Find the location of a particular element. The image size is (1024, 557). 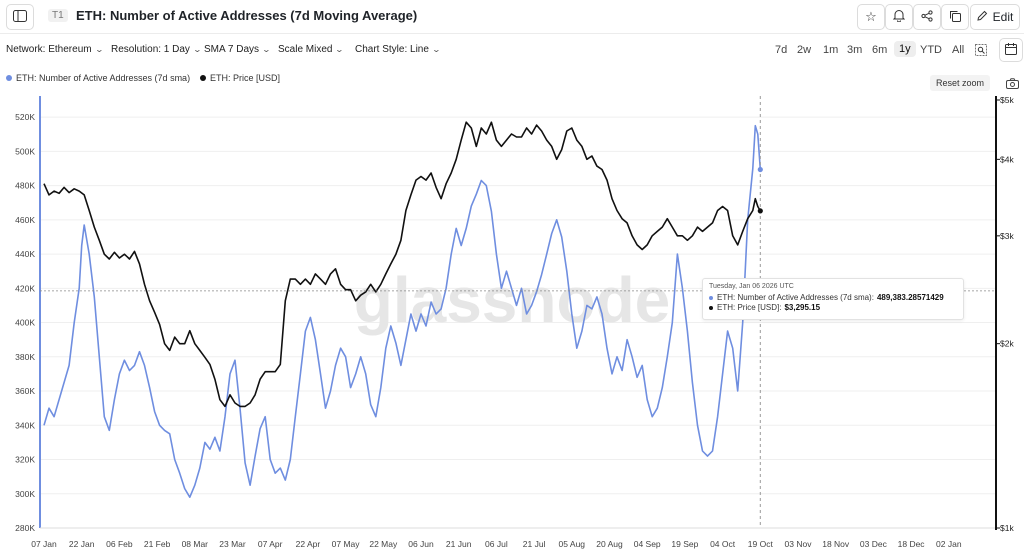

x-tick-label: 04 Sep is located at coordinates (647, 544).